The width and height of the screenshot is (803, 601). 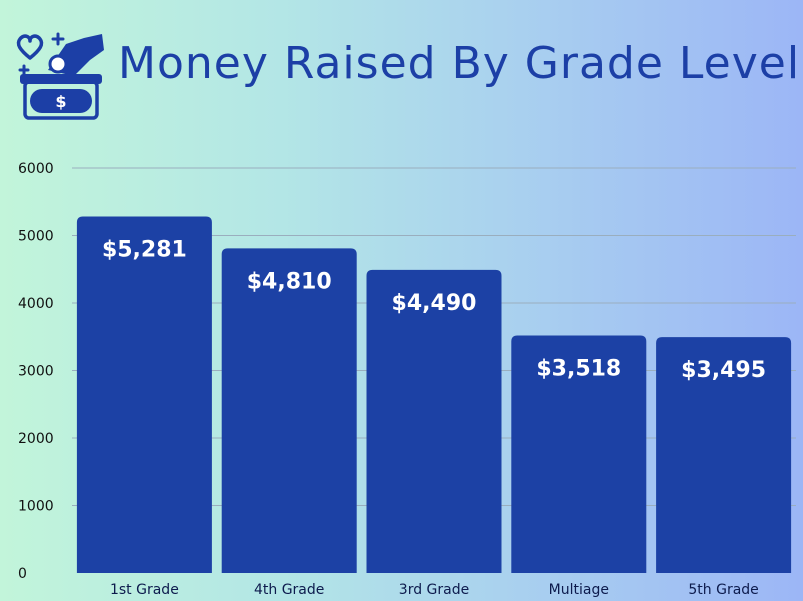 I want to click on y-tick-label: 2000, so click(x=36, y=439).